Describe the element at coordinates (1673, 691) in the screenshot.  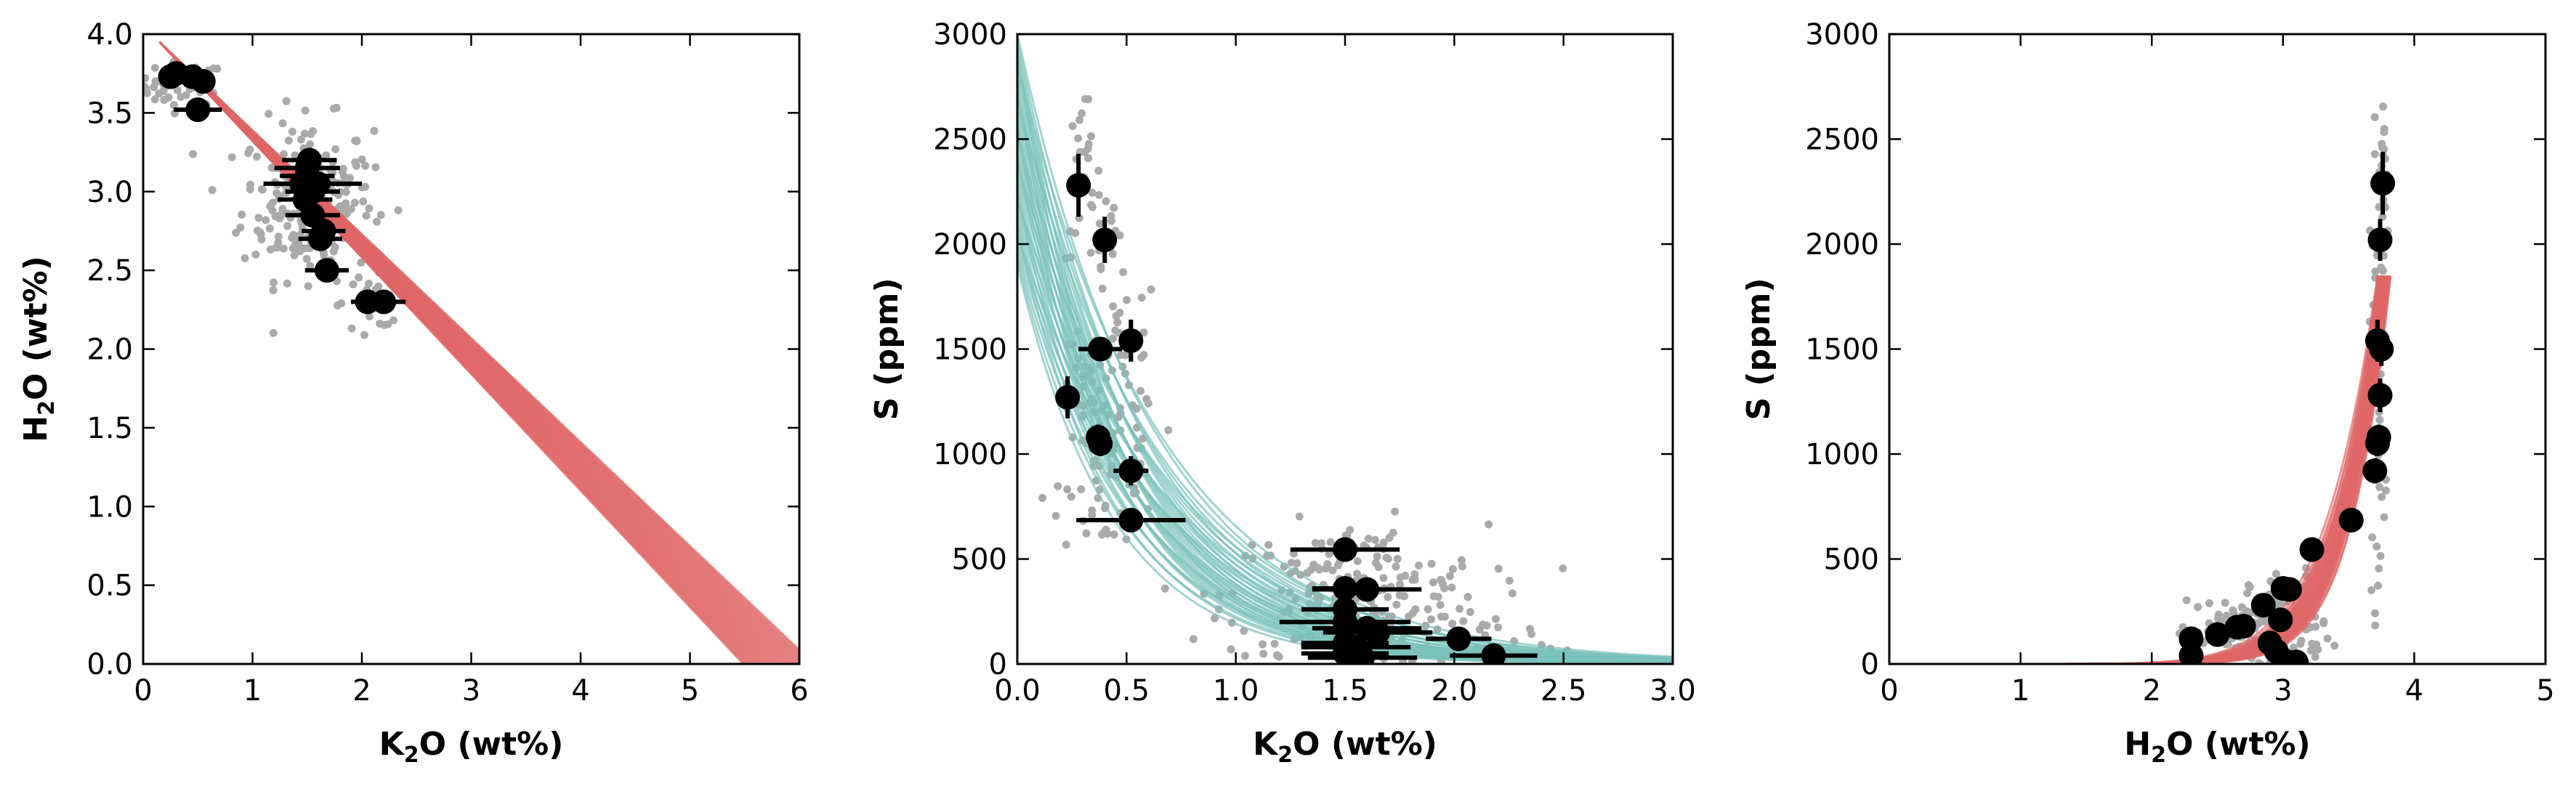
I see `x-tick-label: 3.0` at that location.